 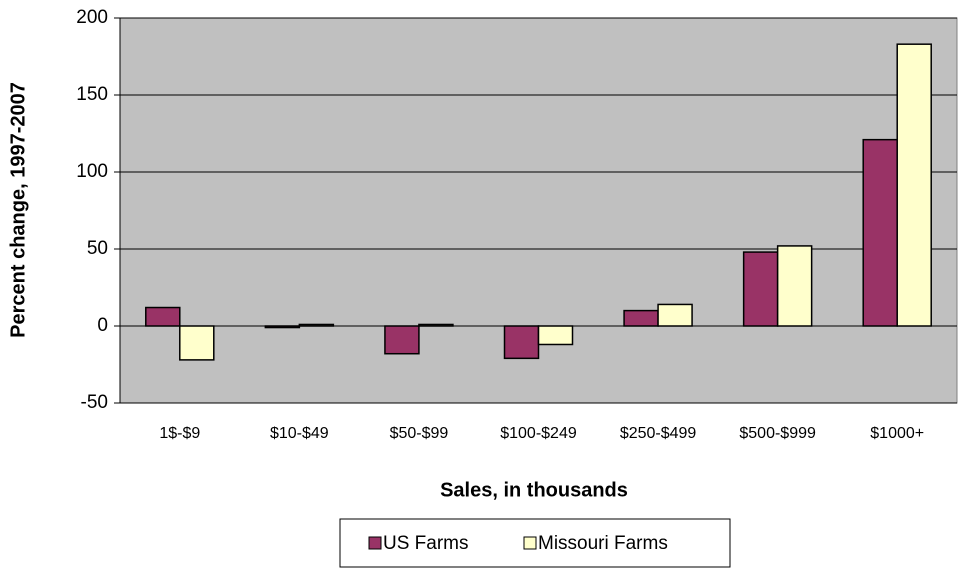 I want to click on legend-label: US Farms, so click(x=426, y=543).